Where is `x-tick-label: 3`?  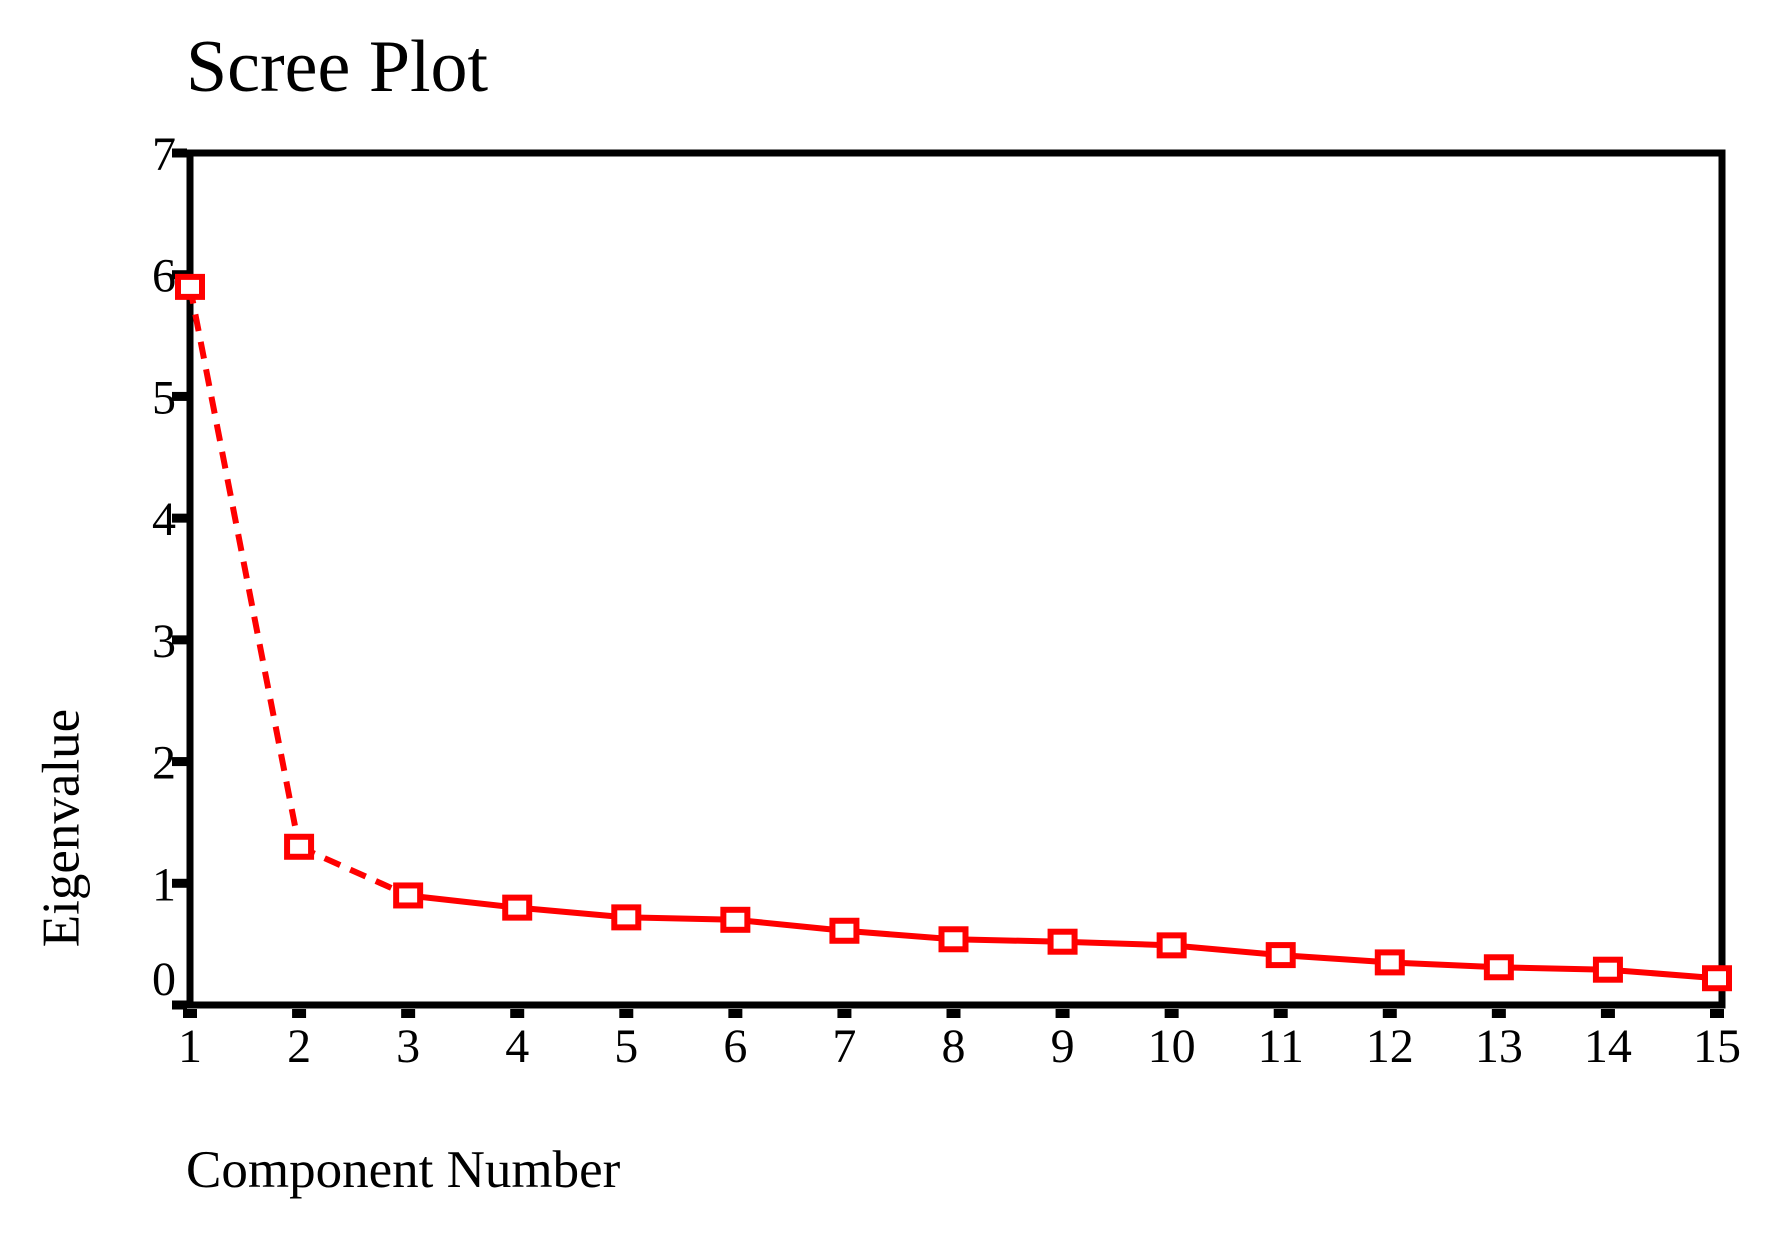 x-tick-label: 3 is located at coordinates (408, 1046).